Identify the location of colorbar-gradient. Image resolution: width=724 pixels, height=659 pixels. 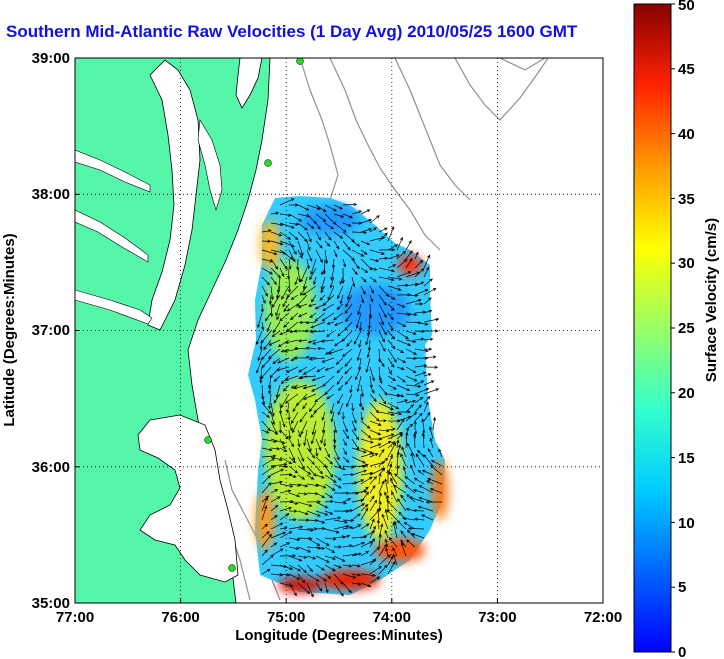
(652, 328).